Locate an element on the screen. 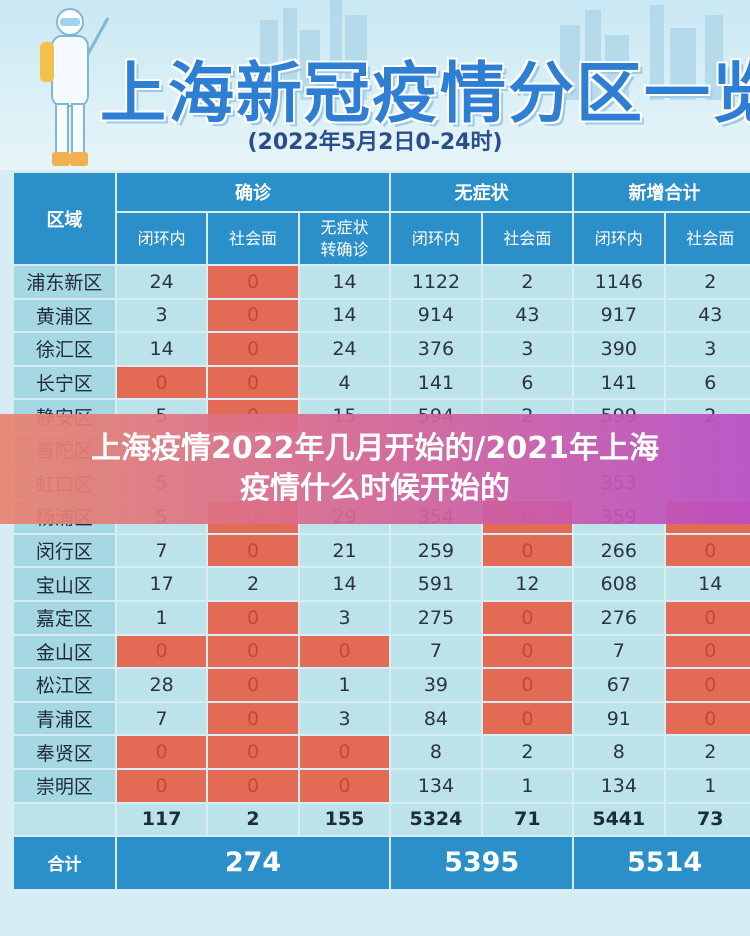  sum-cell: 73 is located at coordinates (707, 819).